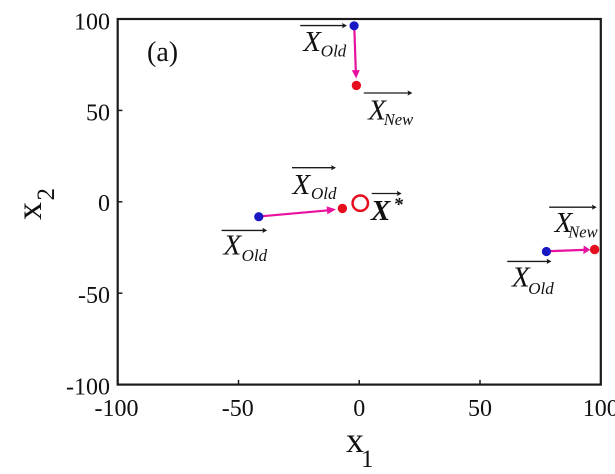  Describe the element at coordinates (46, 194) in the screenshot. I see `svg-text: 2` at that location.